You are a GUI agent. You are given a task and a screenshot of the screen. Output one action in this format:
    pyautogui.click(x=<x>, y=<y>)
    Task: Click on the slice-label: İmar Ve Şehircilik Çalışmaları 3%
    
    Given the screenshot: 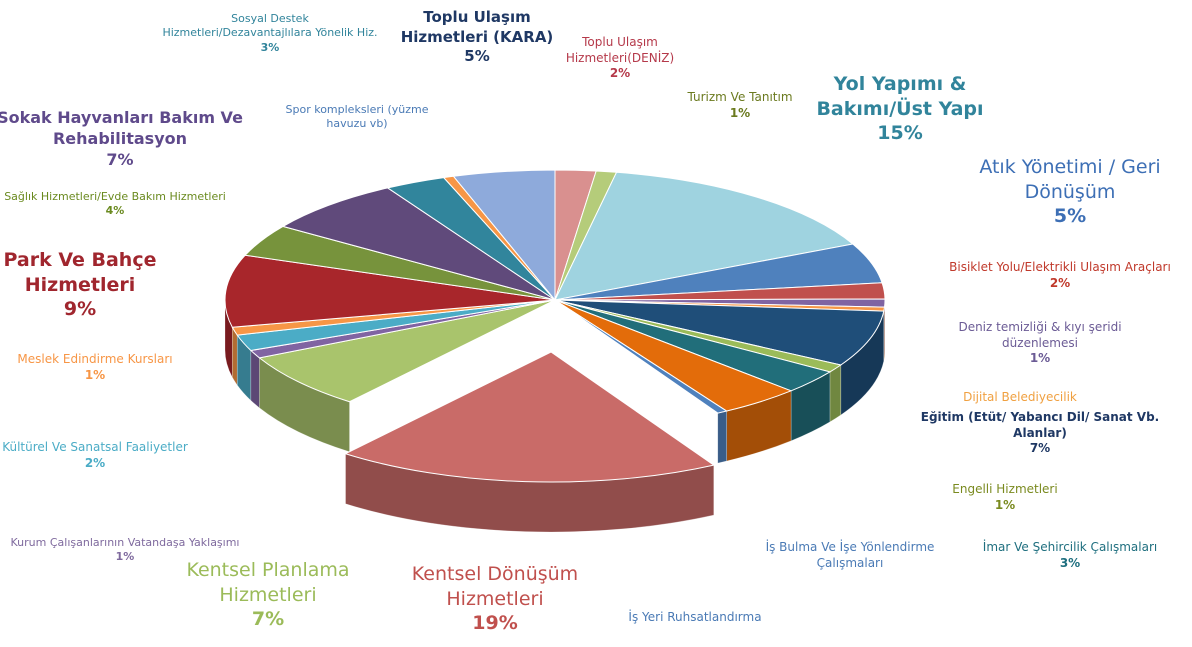 What is the action you would take?
    pyautogui.click(x=1068, y=555)
    